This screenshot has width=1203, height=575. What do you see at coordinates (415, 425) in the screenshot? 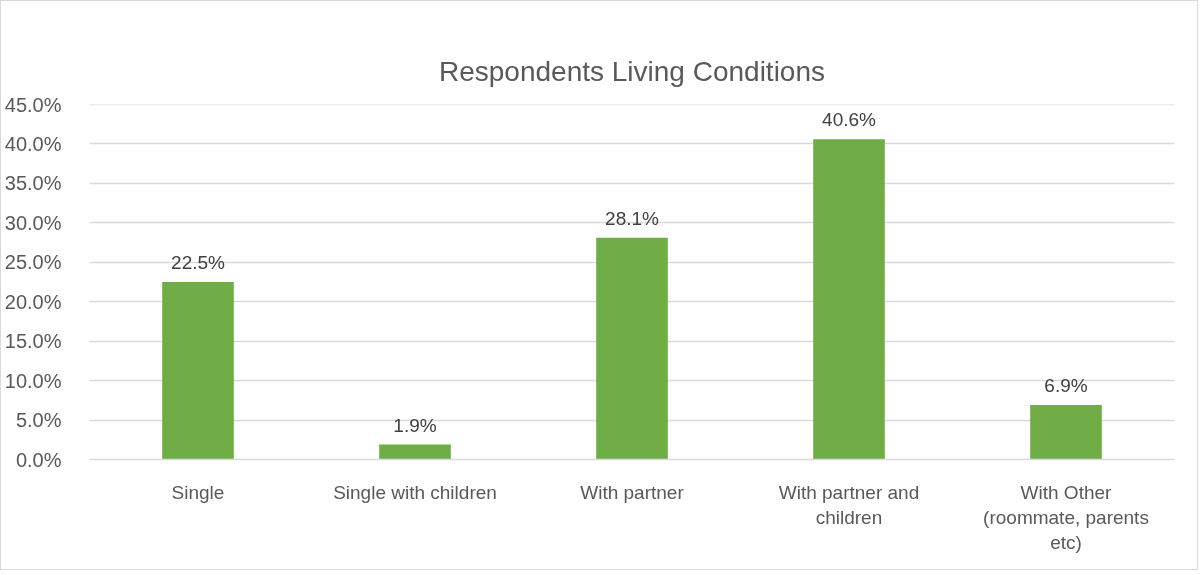
I see `data-label: 1.9%` at bounding box center [415, 425].